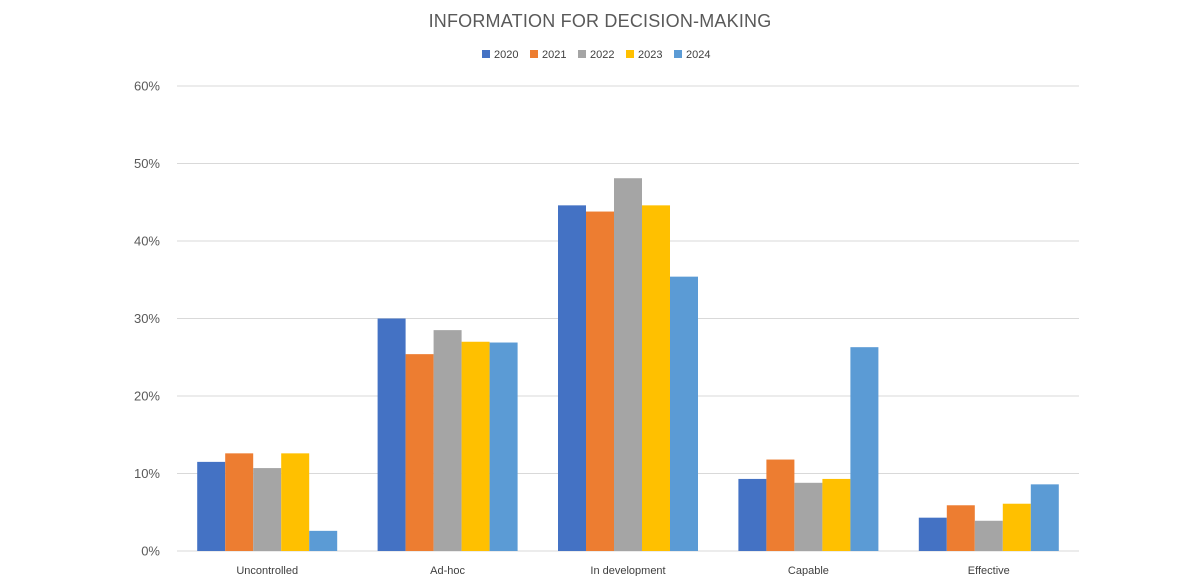 Image resolution: width=1200 pixels, height=576 pixels. What do you see at coordinates (147, 241) in the screenshot?
I see `y-tick-label: 40%` at bounding box center [147, 241].